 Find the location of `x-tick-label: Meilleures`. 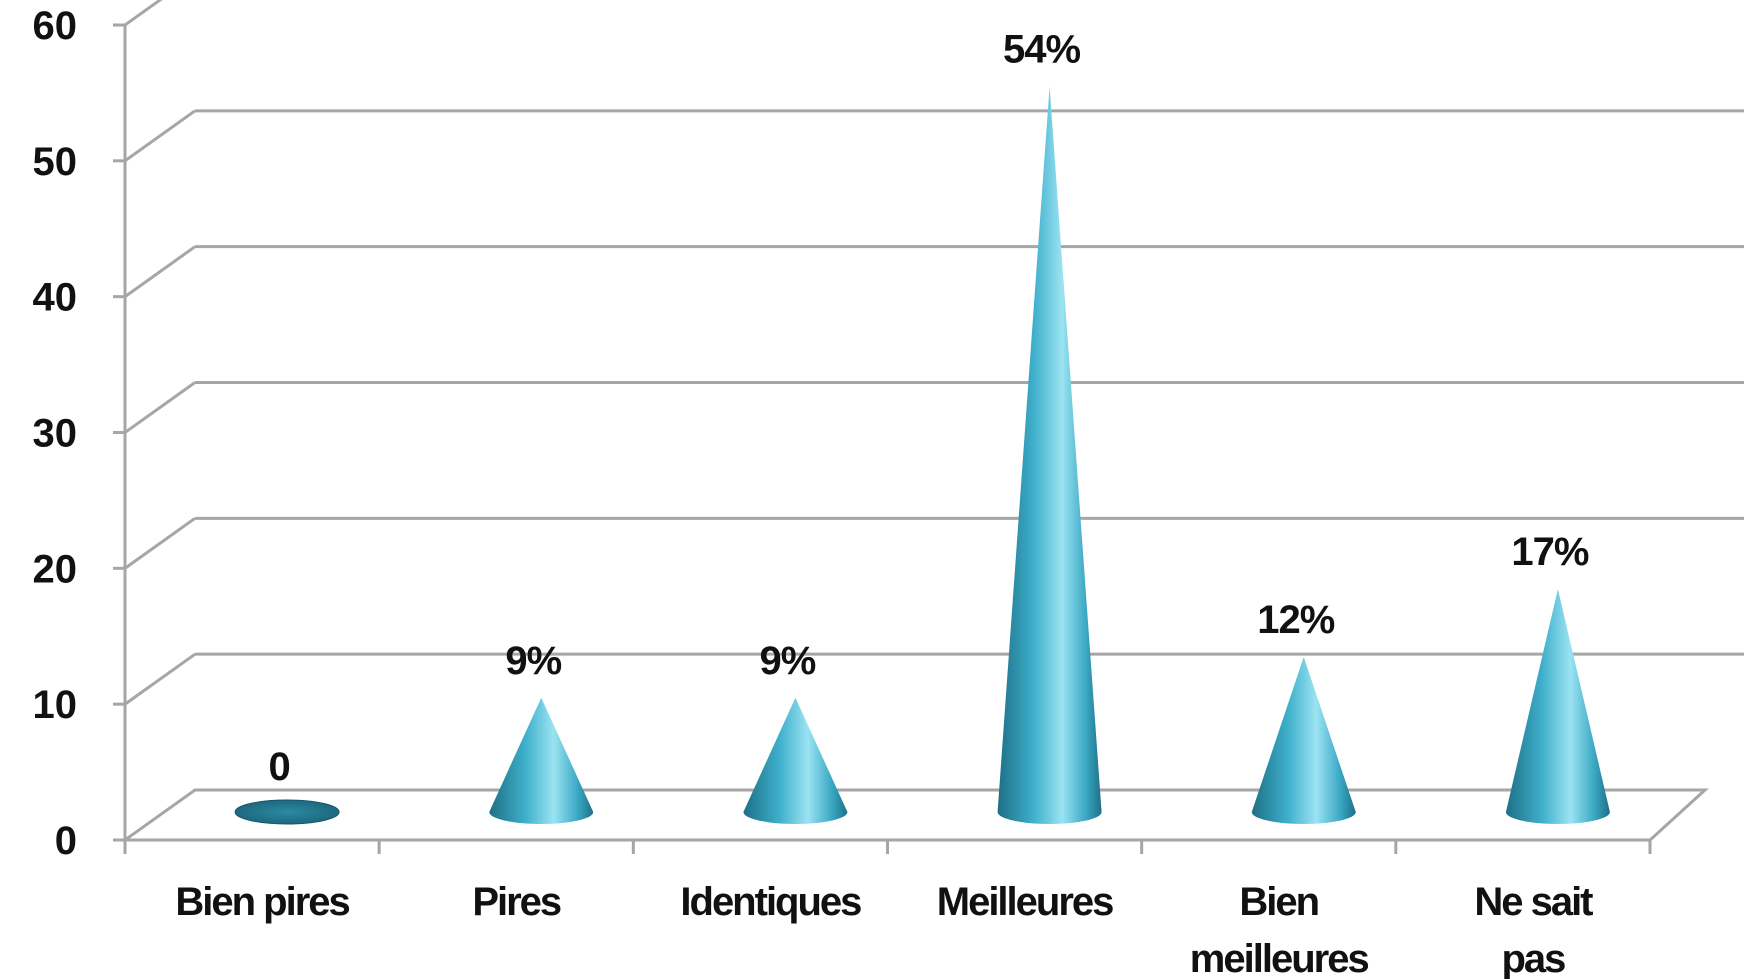

x-tick-label: Meilleures is located at coordinates (1026, 902).